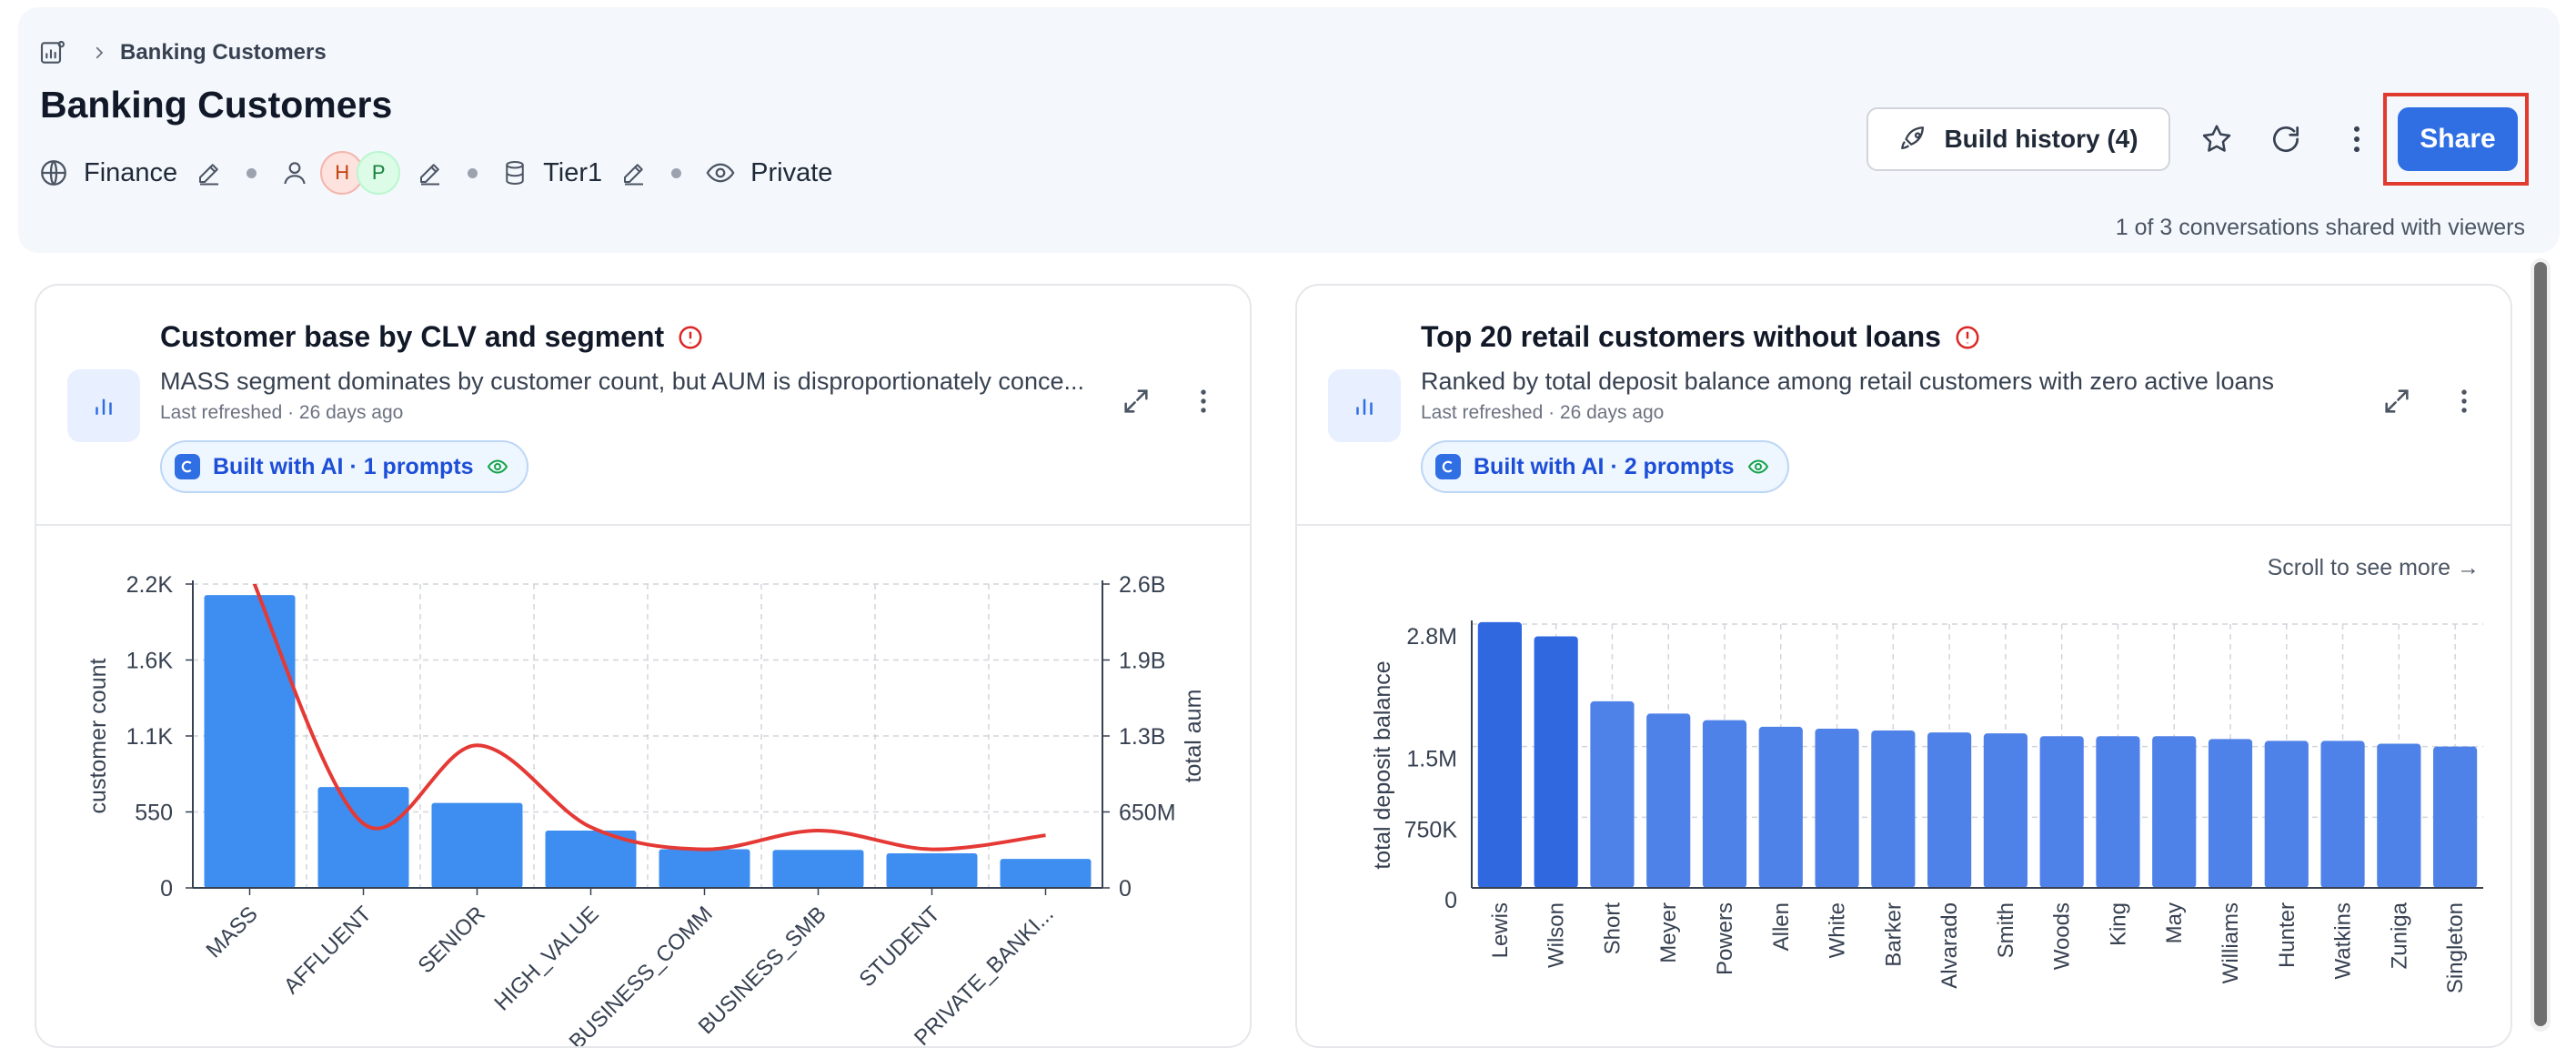  I want to click on x-tick-label: STUDENT, so click(900, 947).